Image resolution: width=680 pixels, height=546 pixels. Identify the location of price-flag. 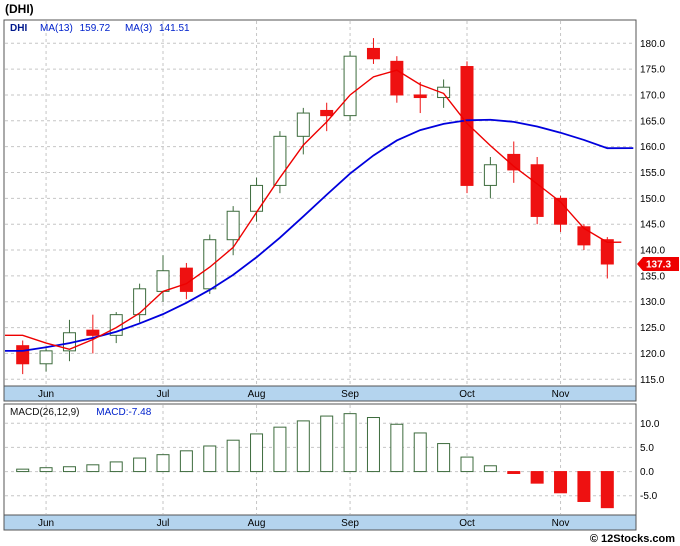
(658, 264).